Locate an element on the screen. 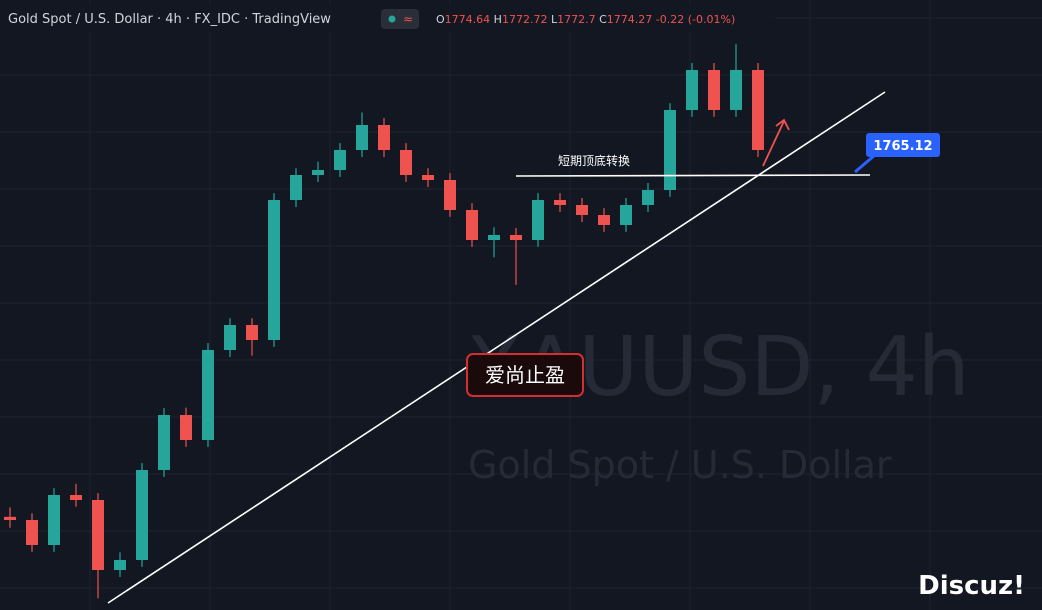  c-value: 1774.27 is located at coordinates (630, 19).